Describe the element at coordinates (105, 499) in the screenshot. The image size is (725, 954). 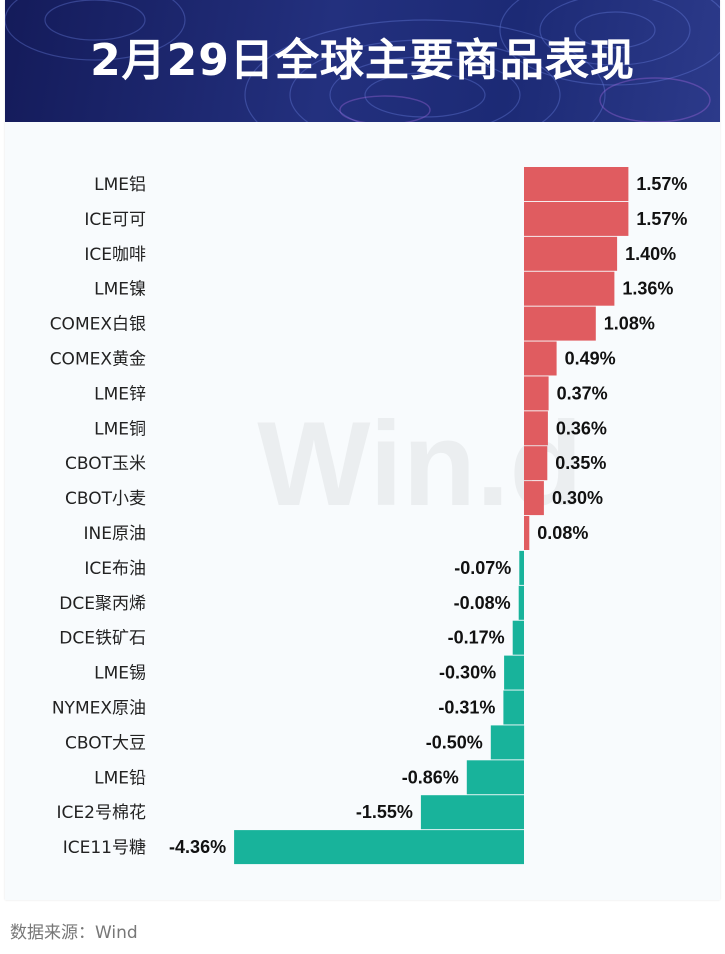
I see `category-label: CBOT小麦` at that location.